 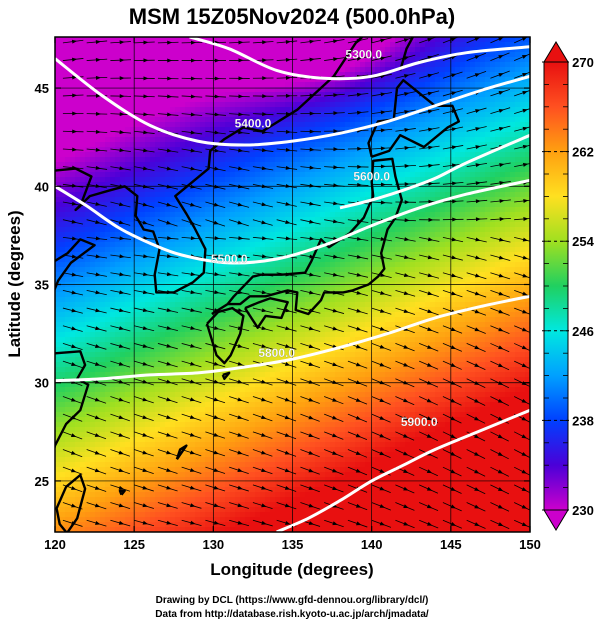 I want to click on contour-label: 5500.0, so click(x=229, y=259).